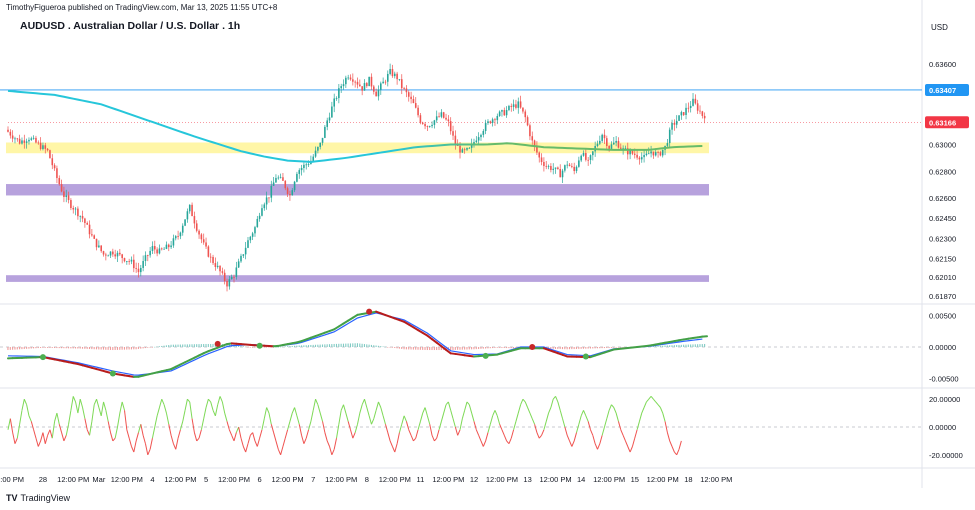 This screenshot has width=975, height=510. Describe the element at coordinates (127, 479) in the screenshot. I see `time-tick-label: 12:00 PM` at that location.